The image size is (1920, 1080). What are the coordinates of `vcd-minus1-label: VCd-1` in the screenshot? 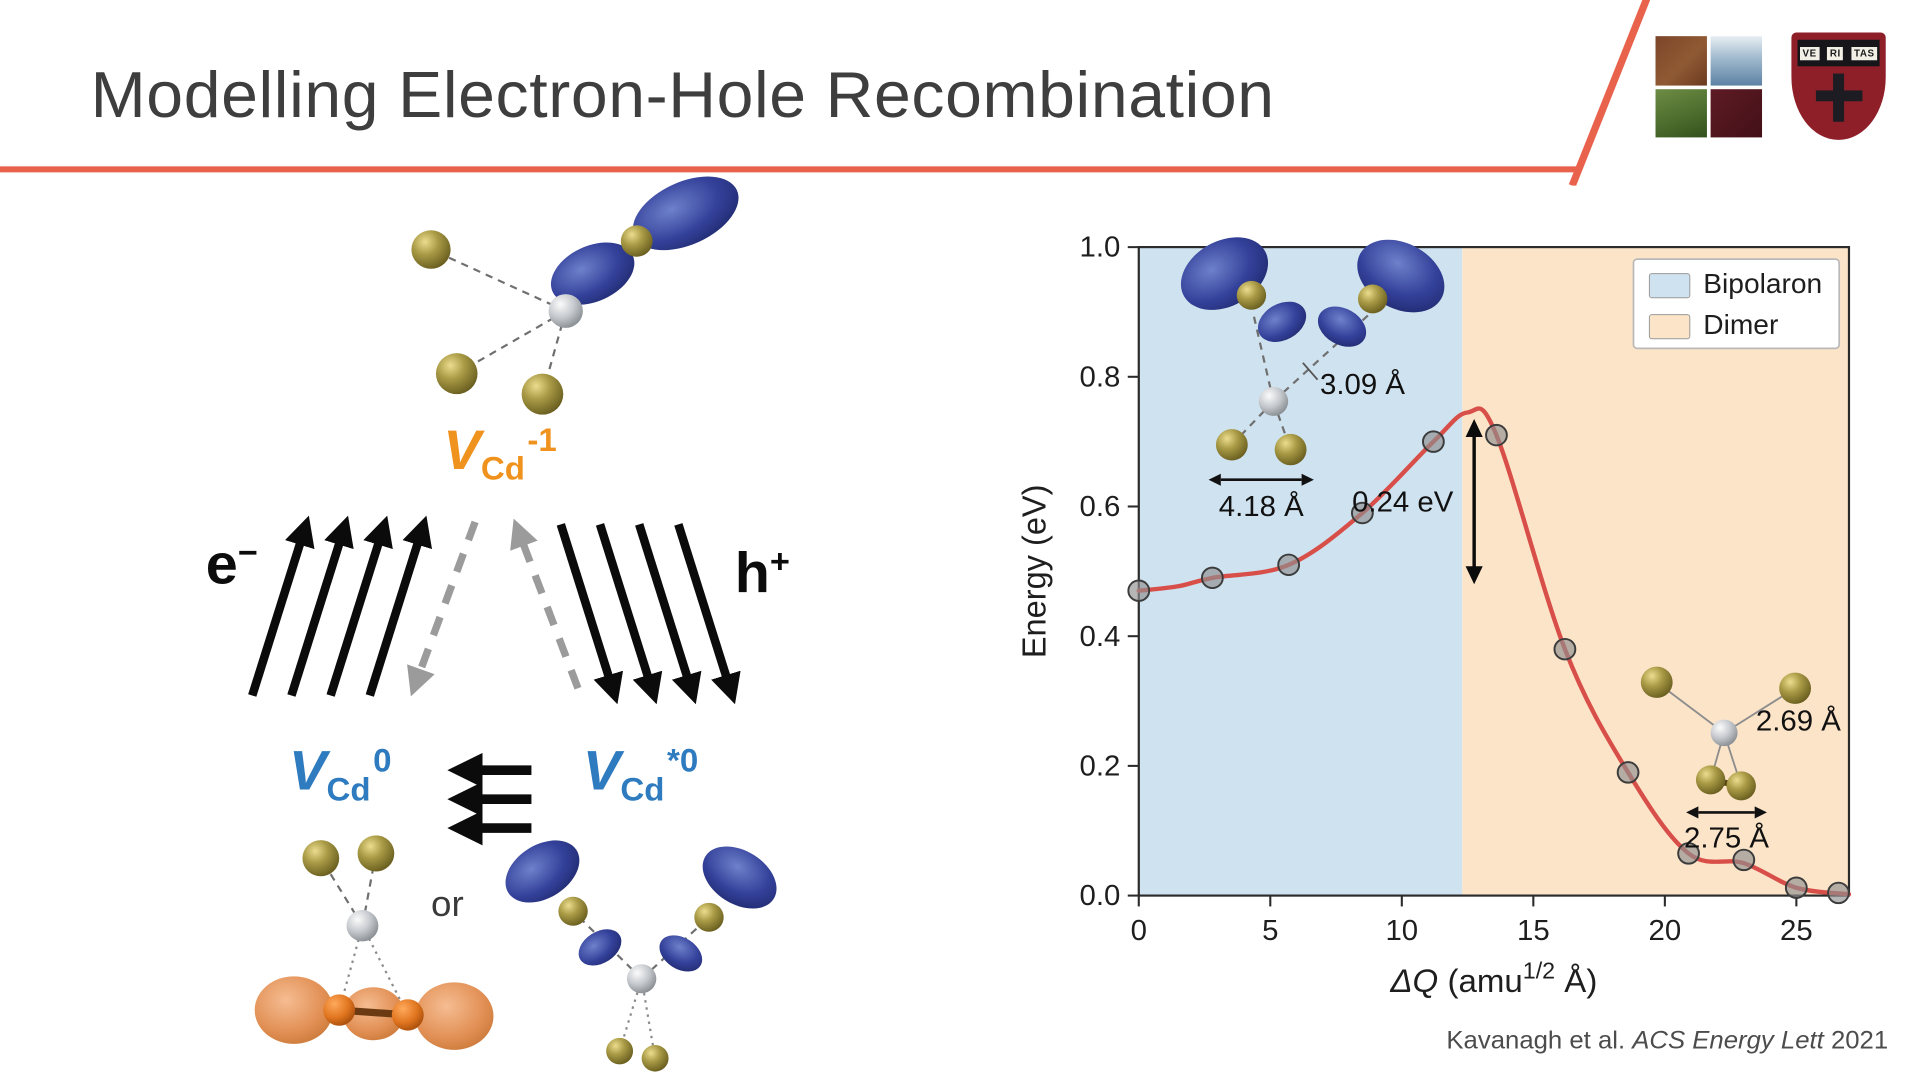 It's located at (500, 452).